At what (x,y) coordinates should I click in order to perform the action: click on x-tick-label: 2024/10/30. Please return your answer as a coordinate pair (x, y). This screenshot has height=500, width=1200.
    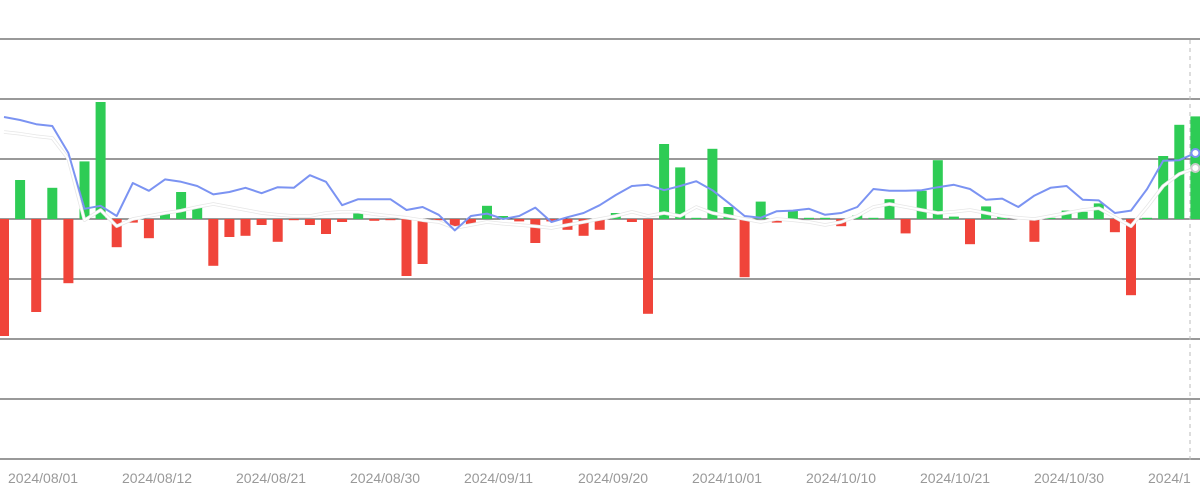
    Looking at the image, I should click on (1069, 478).